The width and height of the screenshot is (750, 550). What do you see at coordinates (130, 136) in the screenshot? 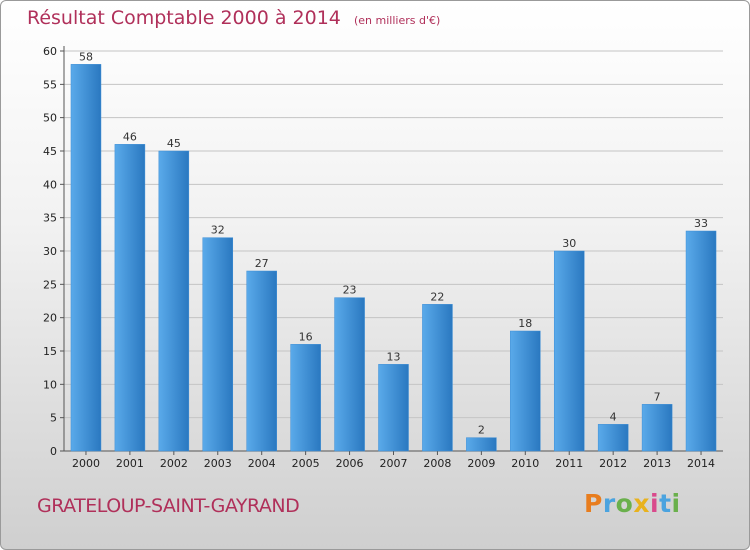
I see `data-label: 46` at bounding box center [130, 136].